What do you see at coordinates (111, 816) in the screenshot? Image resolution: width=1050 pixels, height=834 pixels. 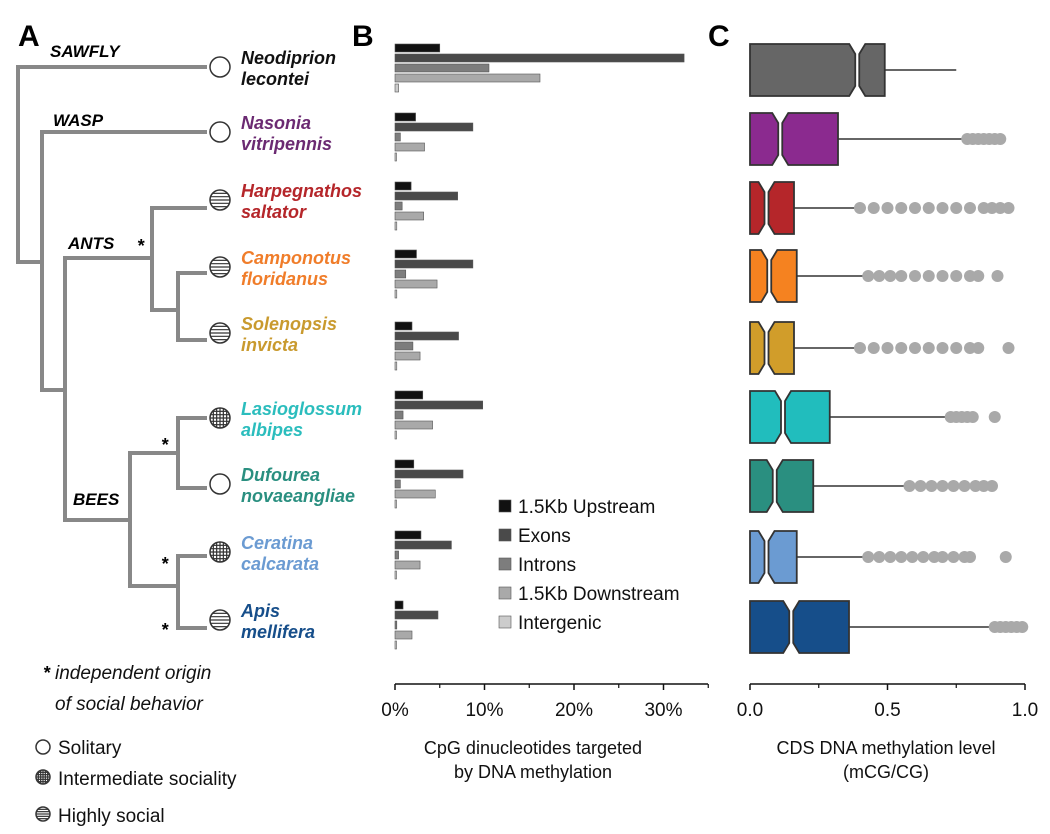 I see `legend-highly-social: Highly social` at bounding box center [111, 816].